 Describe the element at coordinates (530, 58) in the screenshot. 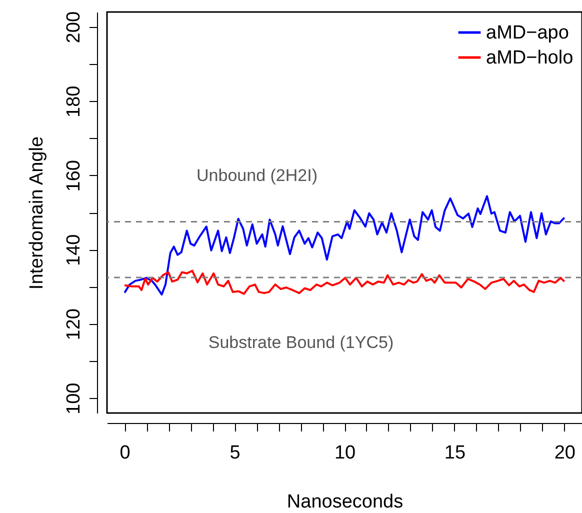

I see `legend-label: aMD−holo` at that location.